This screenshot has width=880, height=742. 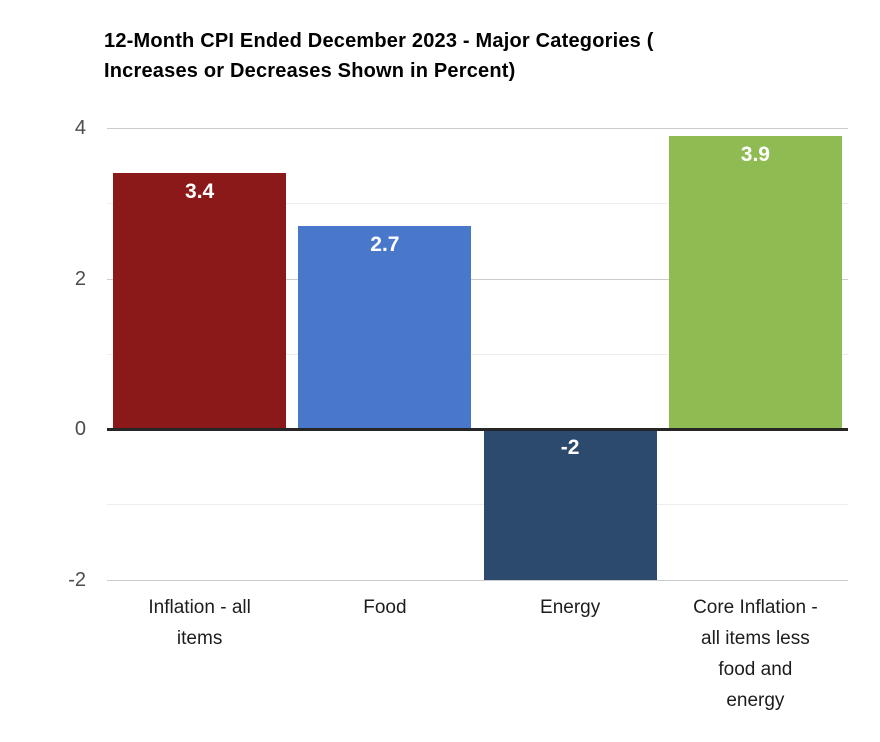 What do you see at coordinates (77, 579) in the screenshot?
I see `y-axis-label--2: -2` at bounding box center [77, 579].